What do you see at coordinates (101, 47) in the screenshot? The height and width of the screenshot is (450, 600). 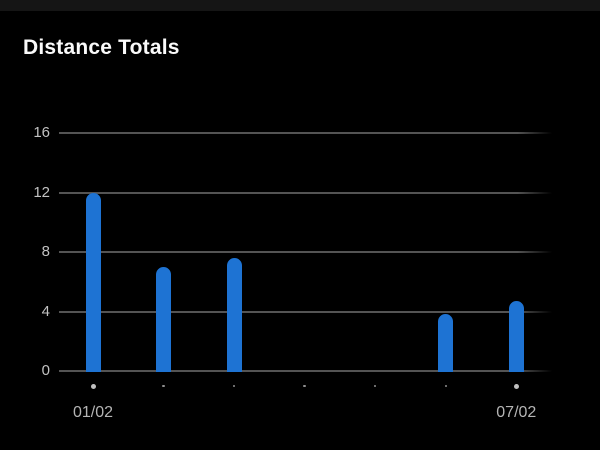 I see `page-title: Distance Totals` at bounding box center [101, 47].